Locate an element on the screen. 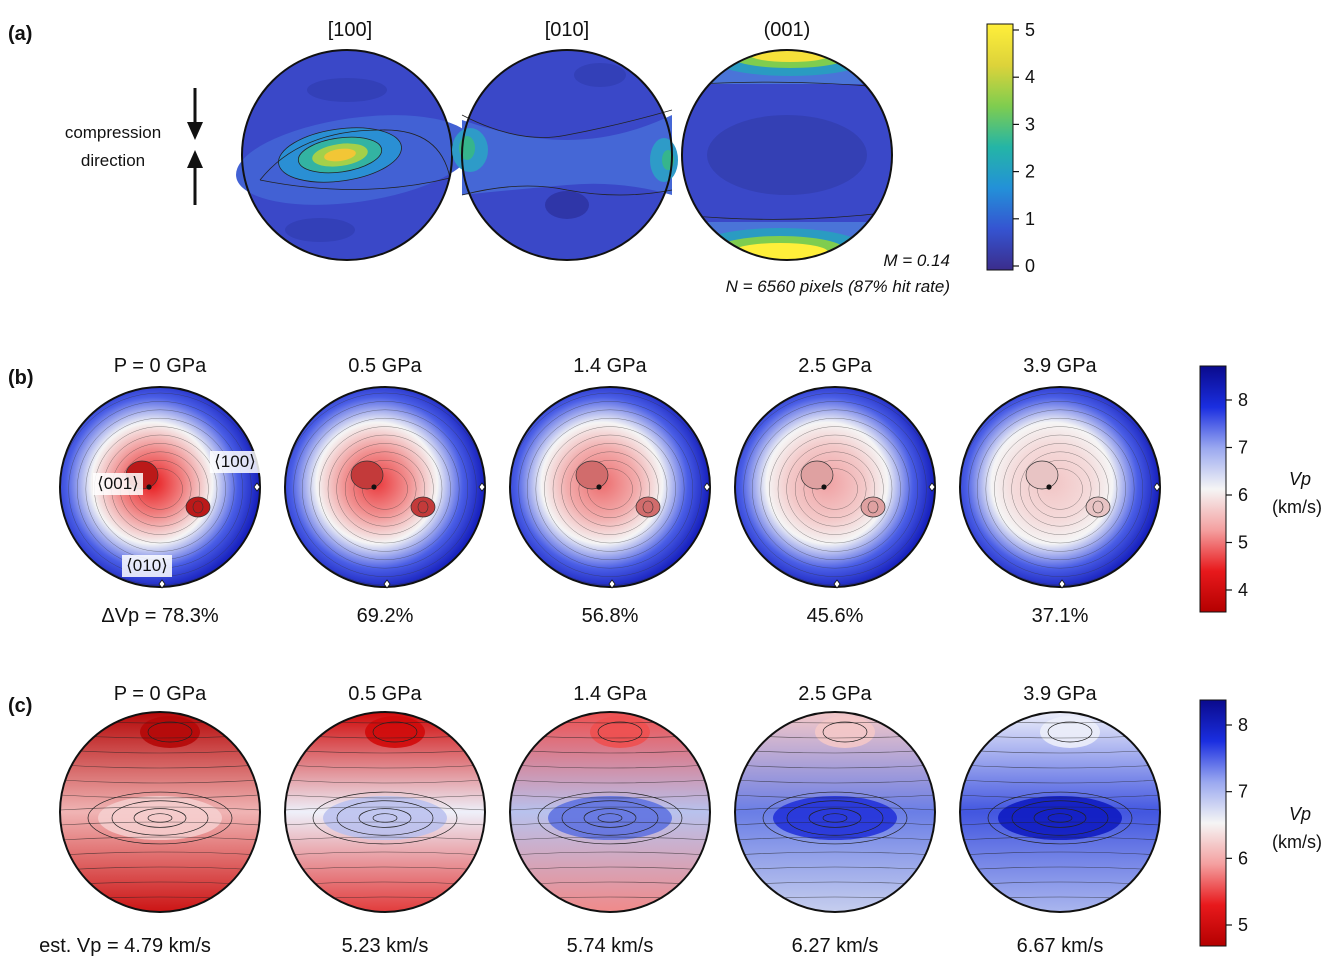 The height and width of the screenshot is (960, 1330). panel-c-pressure-label: 3.9 GPa is located at coordinates (1060, 694).